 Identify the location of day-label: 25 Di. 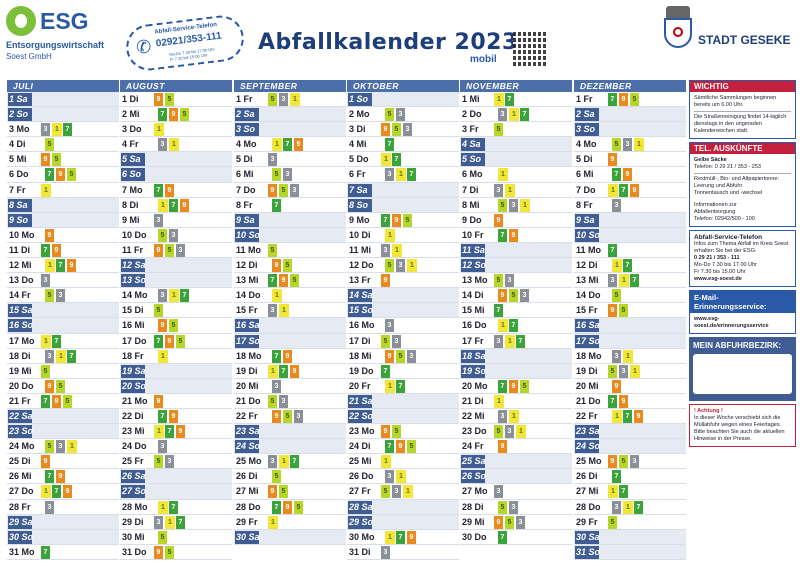
(20, 461).